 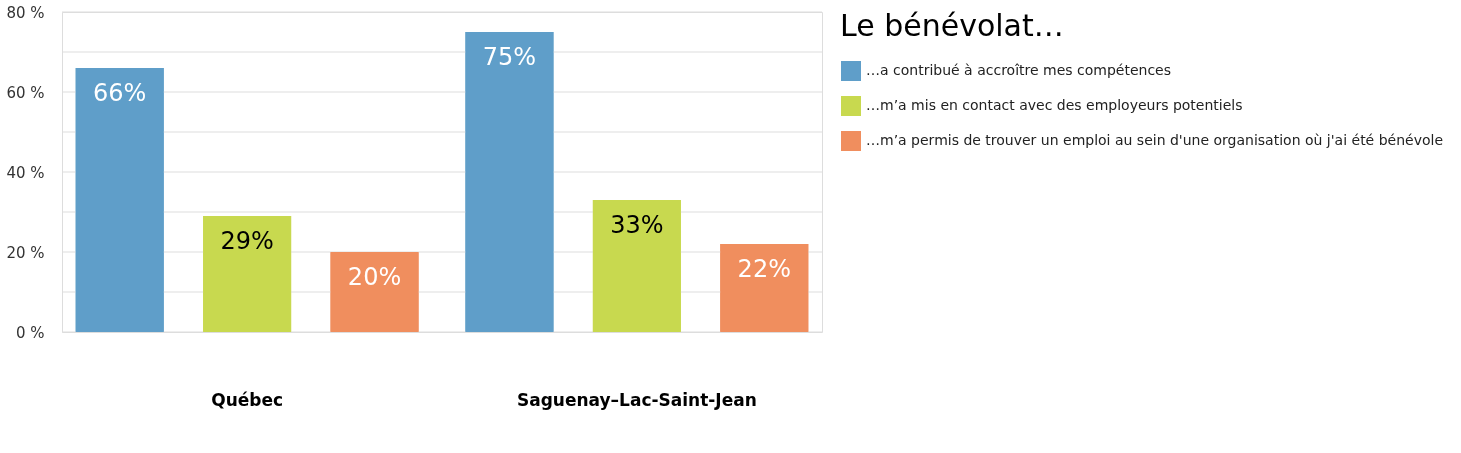 I want to click on data-label: 22%, so click(x=764, y=269).